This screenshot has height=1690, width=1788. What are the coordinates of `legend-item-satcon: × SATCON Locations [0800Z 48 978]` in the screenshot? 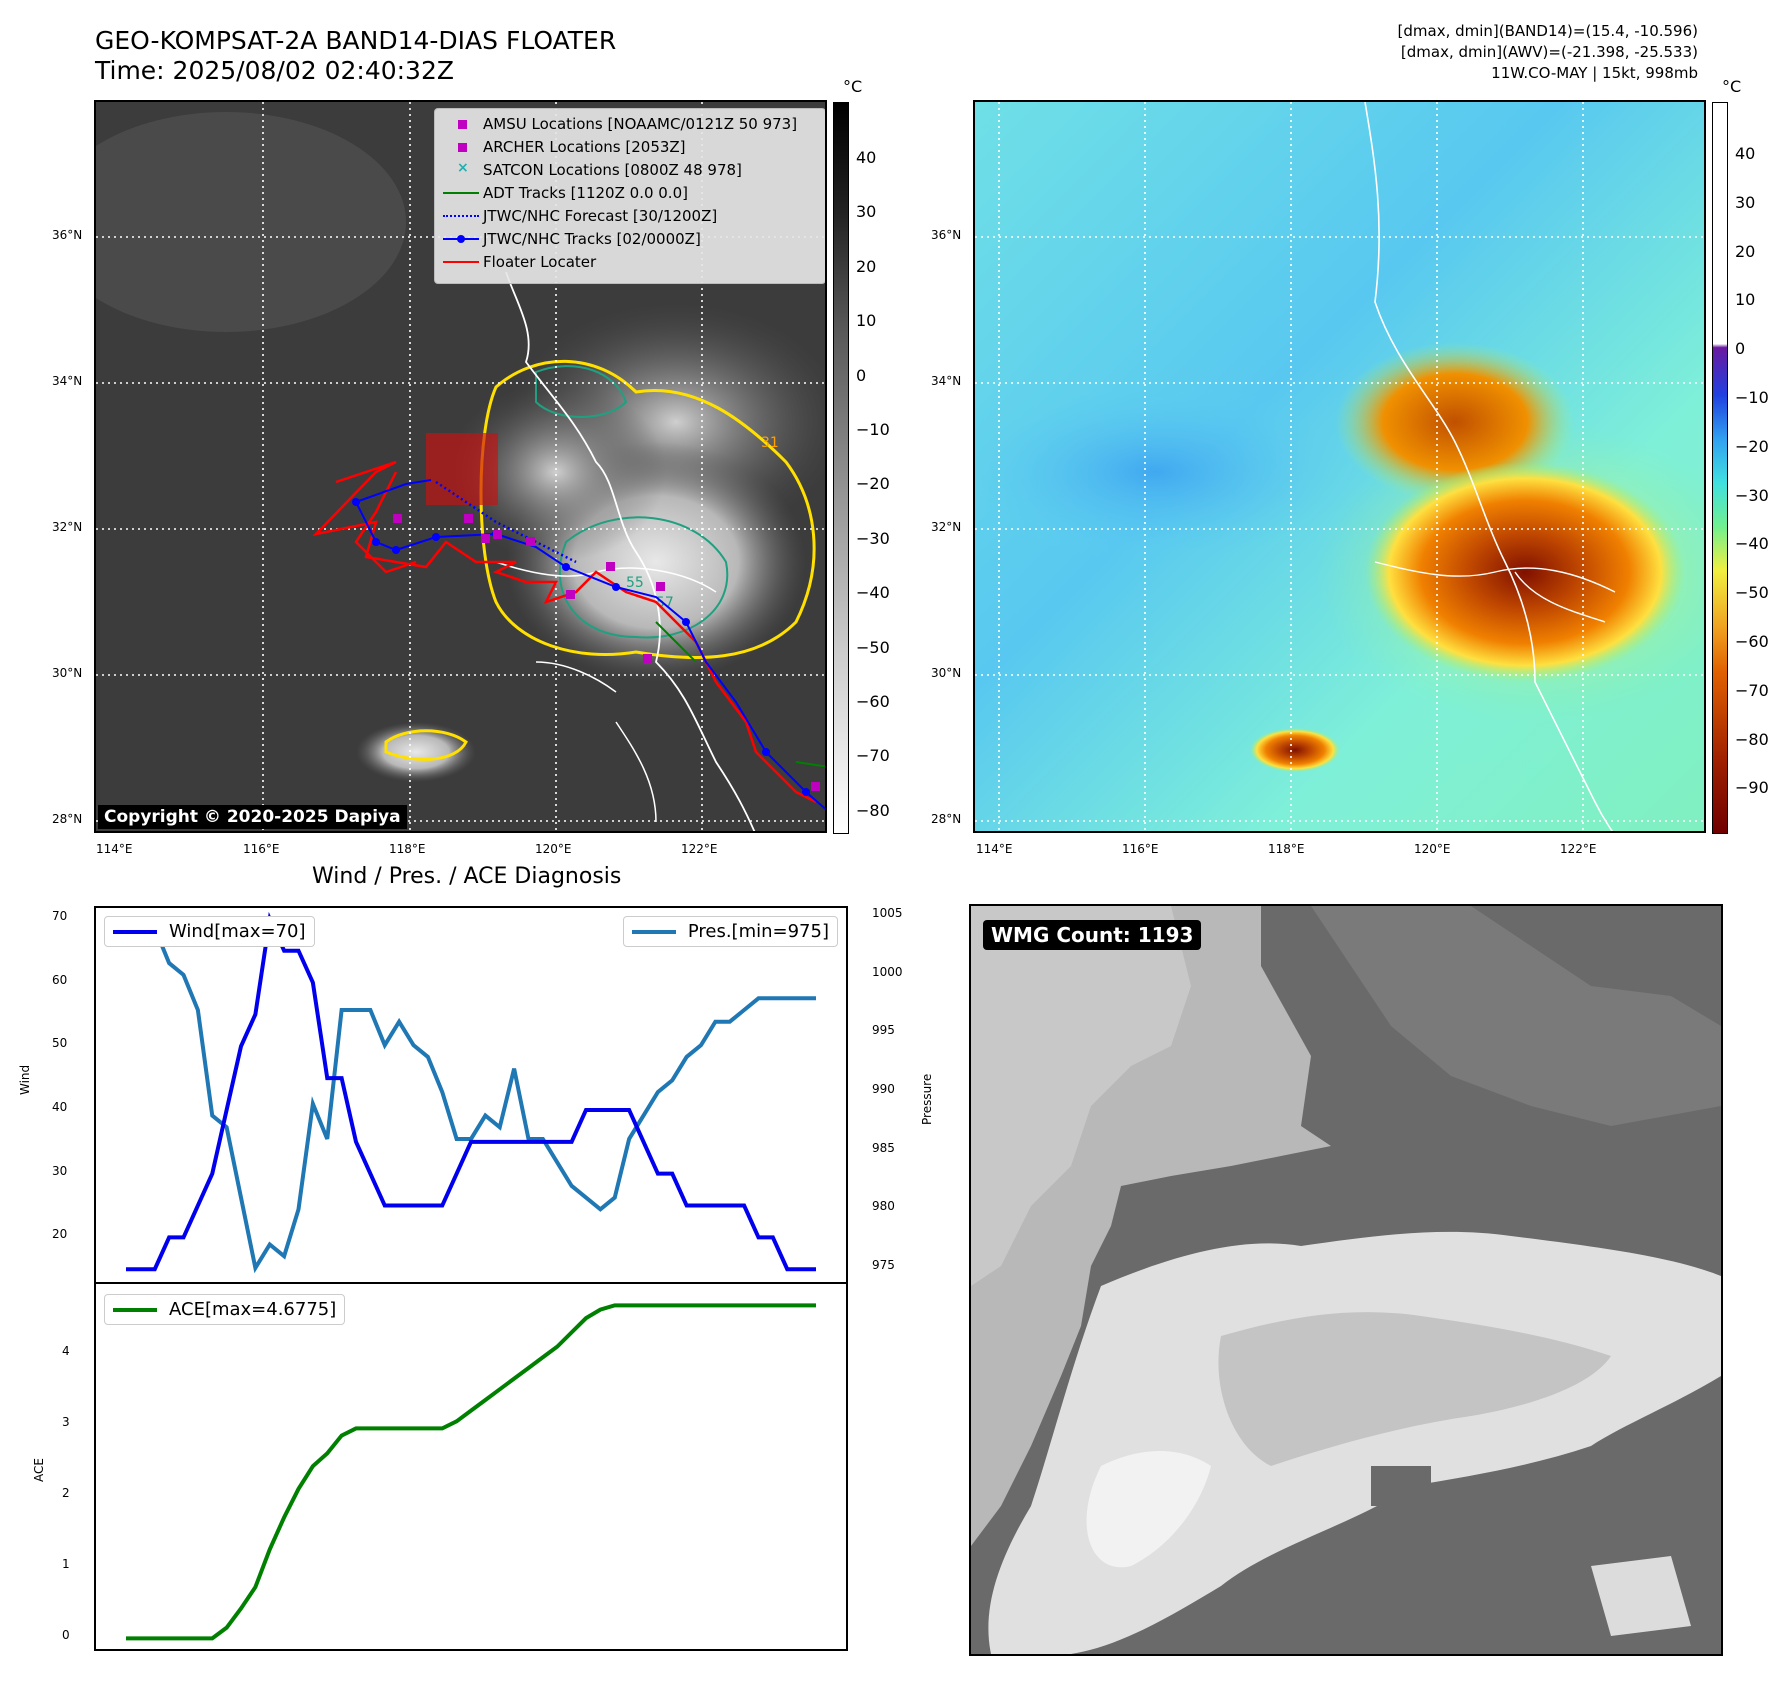 It's located at (599, 169).